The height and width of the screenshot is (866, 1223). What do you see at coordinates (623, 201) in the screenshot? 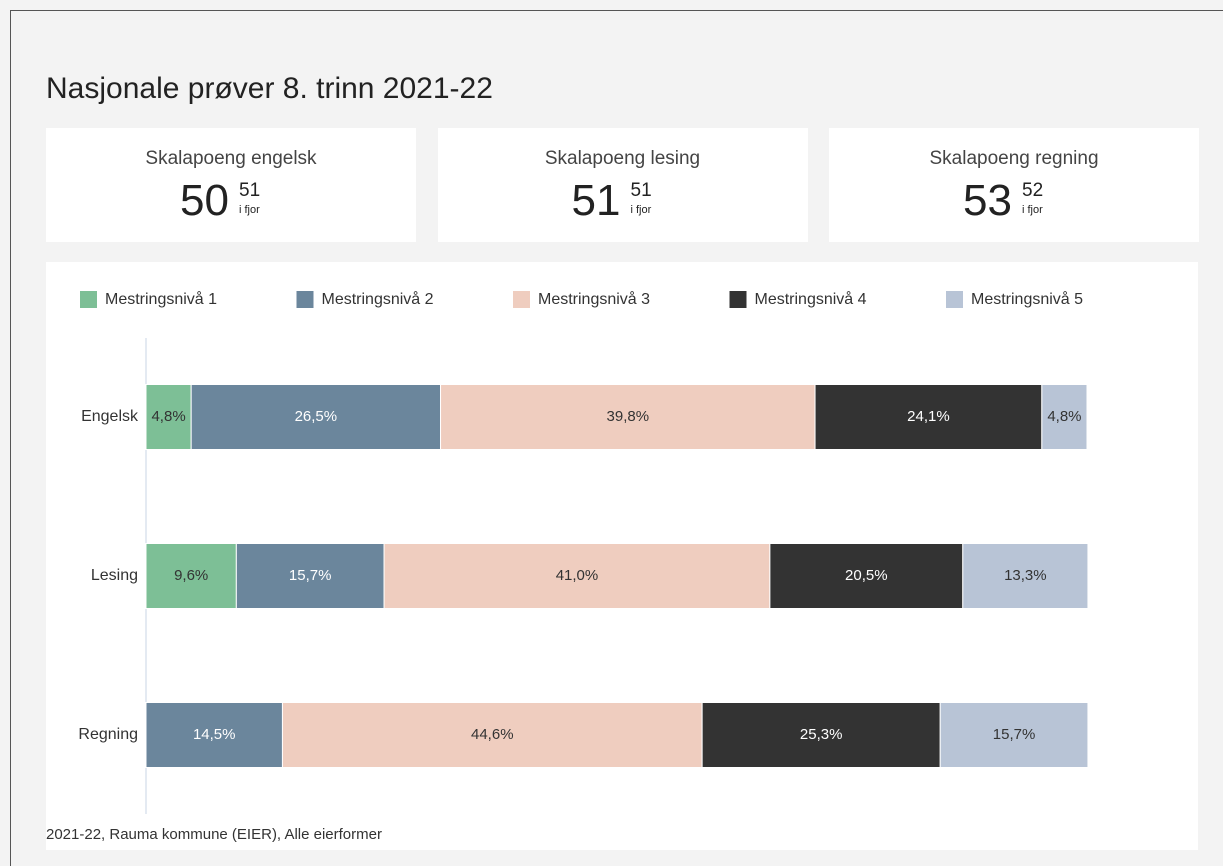
I see `kpi-number: 51 51 i fjor` at bounding box center [623, 201].